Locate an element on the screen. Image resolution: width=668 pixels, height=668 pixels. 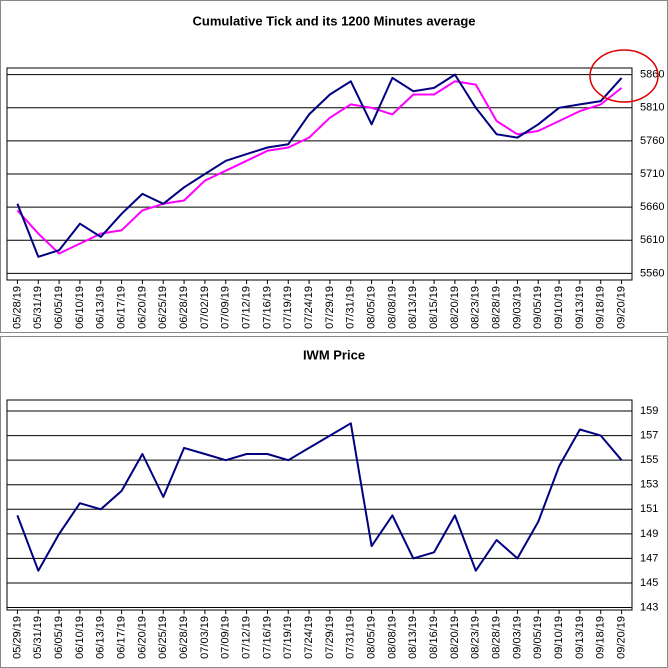
x-tick-label: 08/16/19 is located at coordinates (434, 637).